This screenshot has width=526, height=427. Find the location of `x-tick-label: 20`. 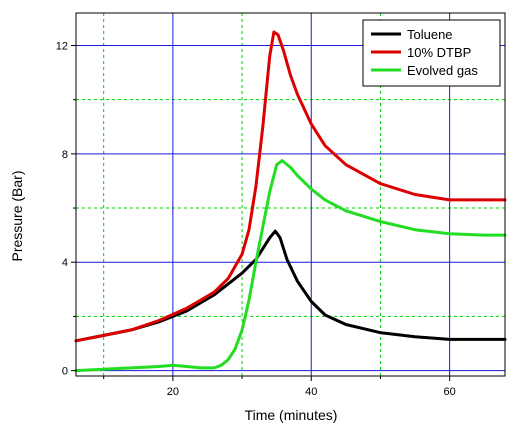

x-tick-label: 20 is located at coordinates (173, 392).